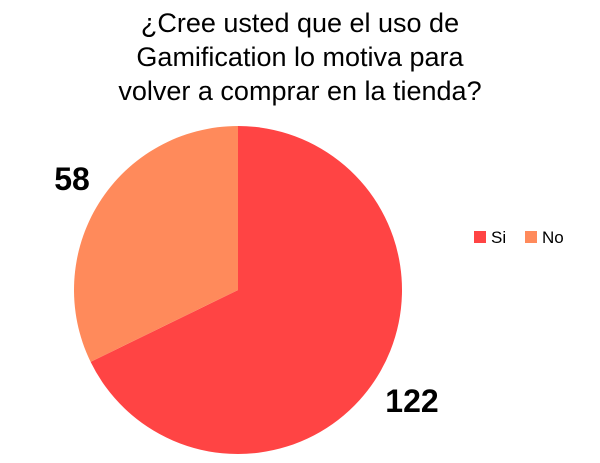  Describe the element at coordinates (498, 237) in the screenshot. I see `legend-label-si: Si` at that location.